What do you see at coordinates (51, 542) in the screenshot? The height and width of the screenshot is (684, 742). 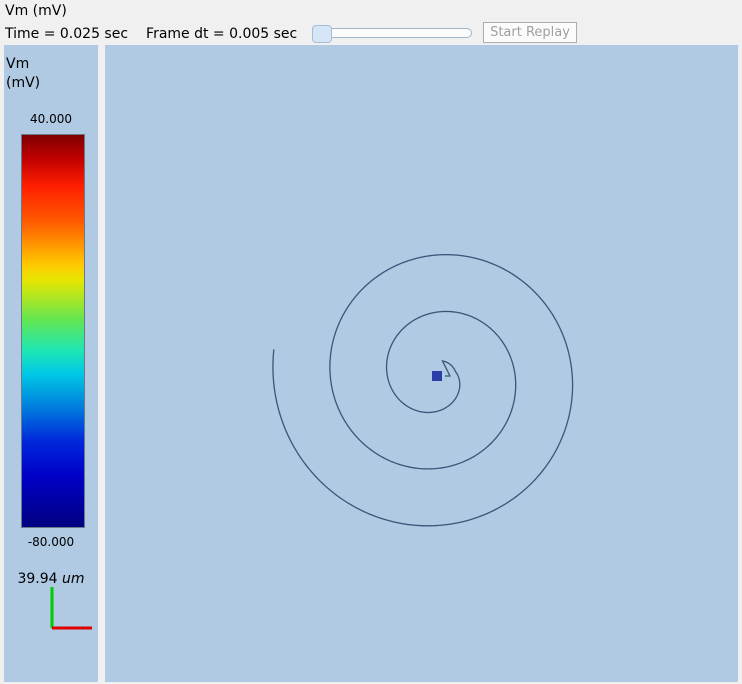 I see `colorbar-min-label: -80.000` at bounding box center [51, 542].